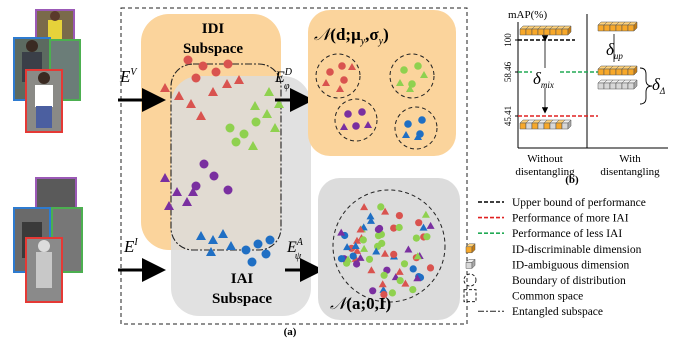 The height and width of the screenshot is (339, 676). Describe the element at coordinates (617, 26) in the screenshot. I see `cubes-with-top` at that location.